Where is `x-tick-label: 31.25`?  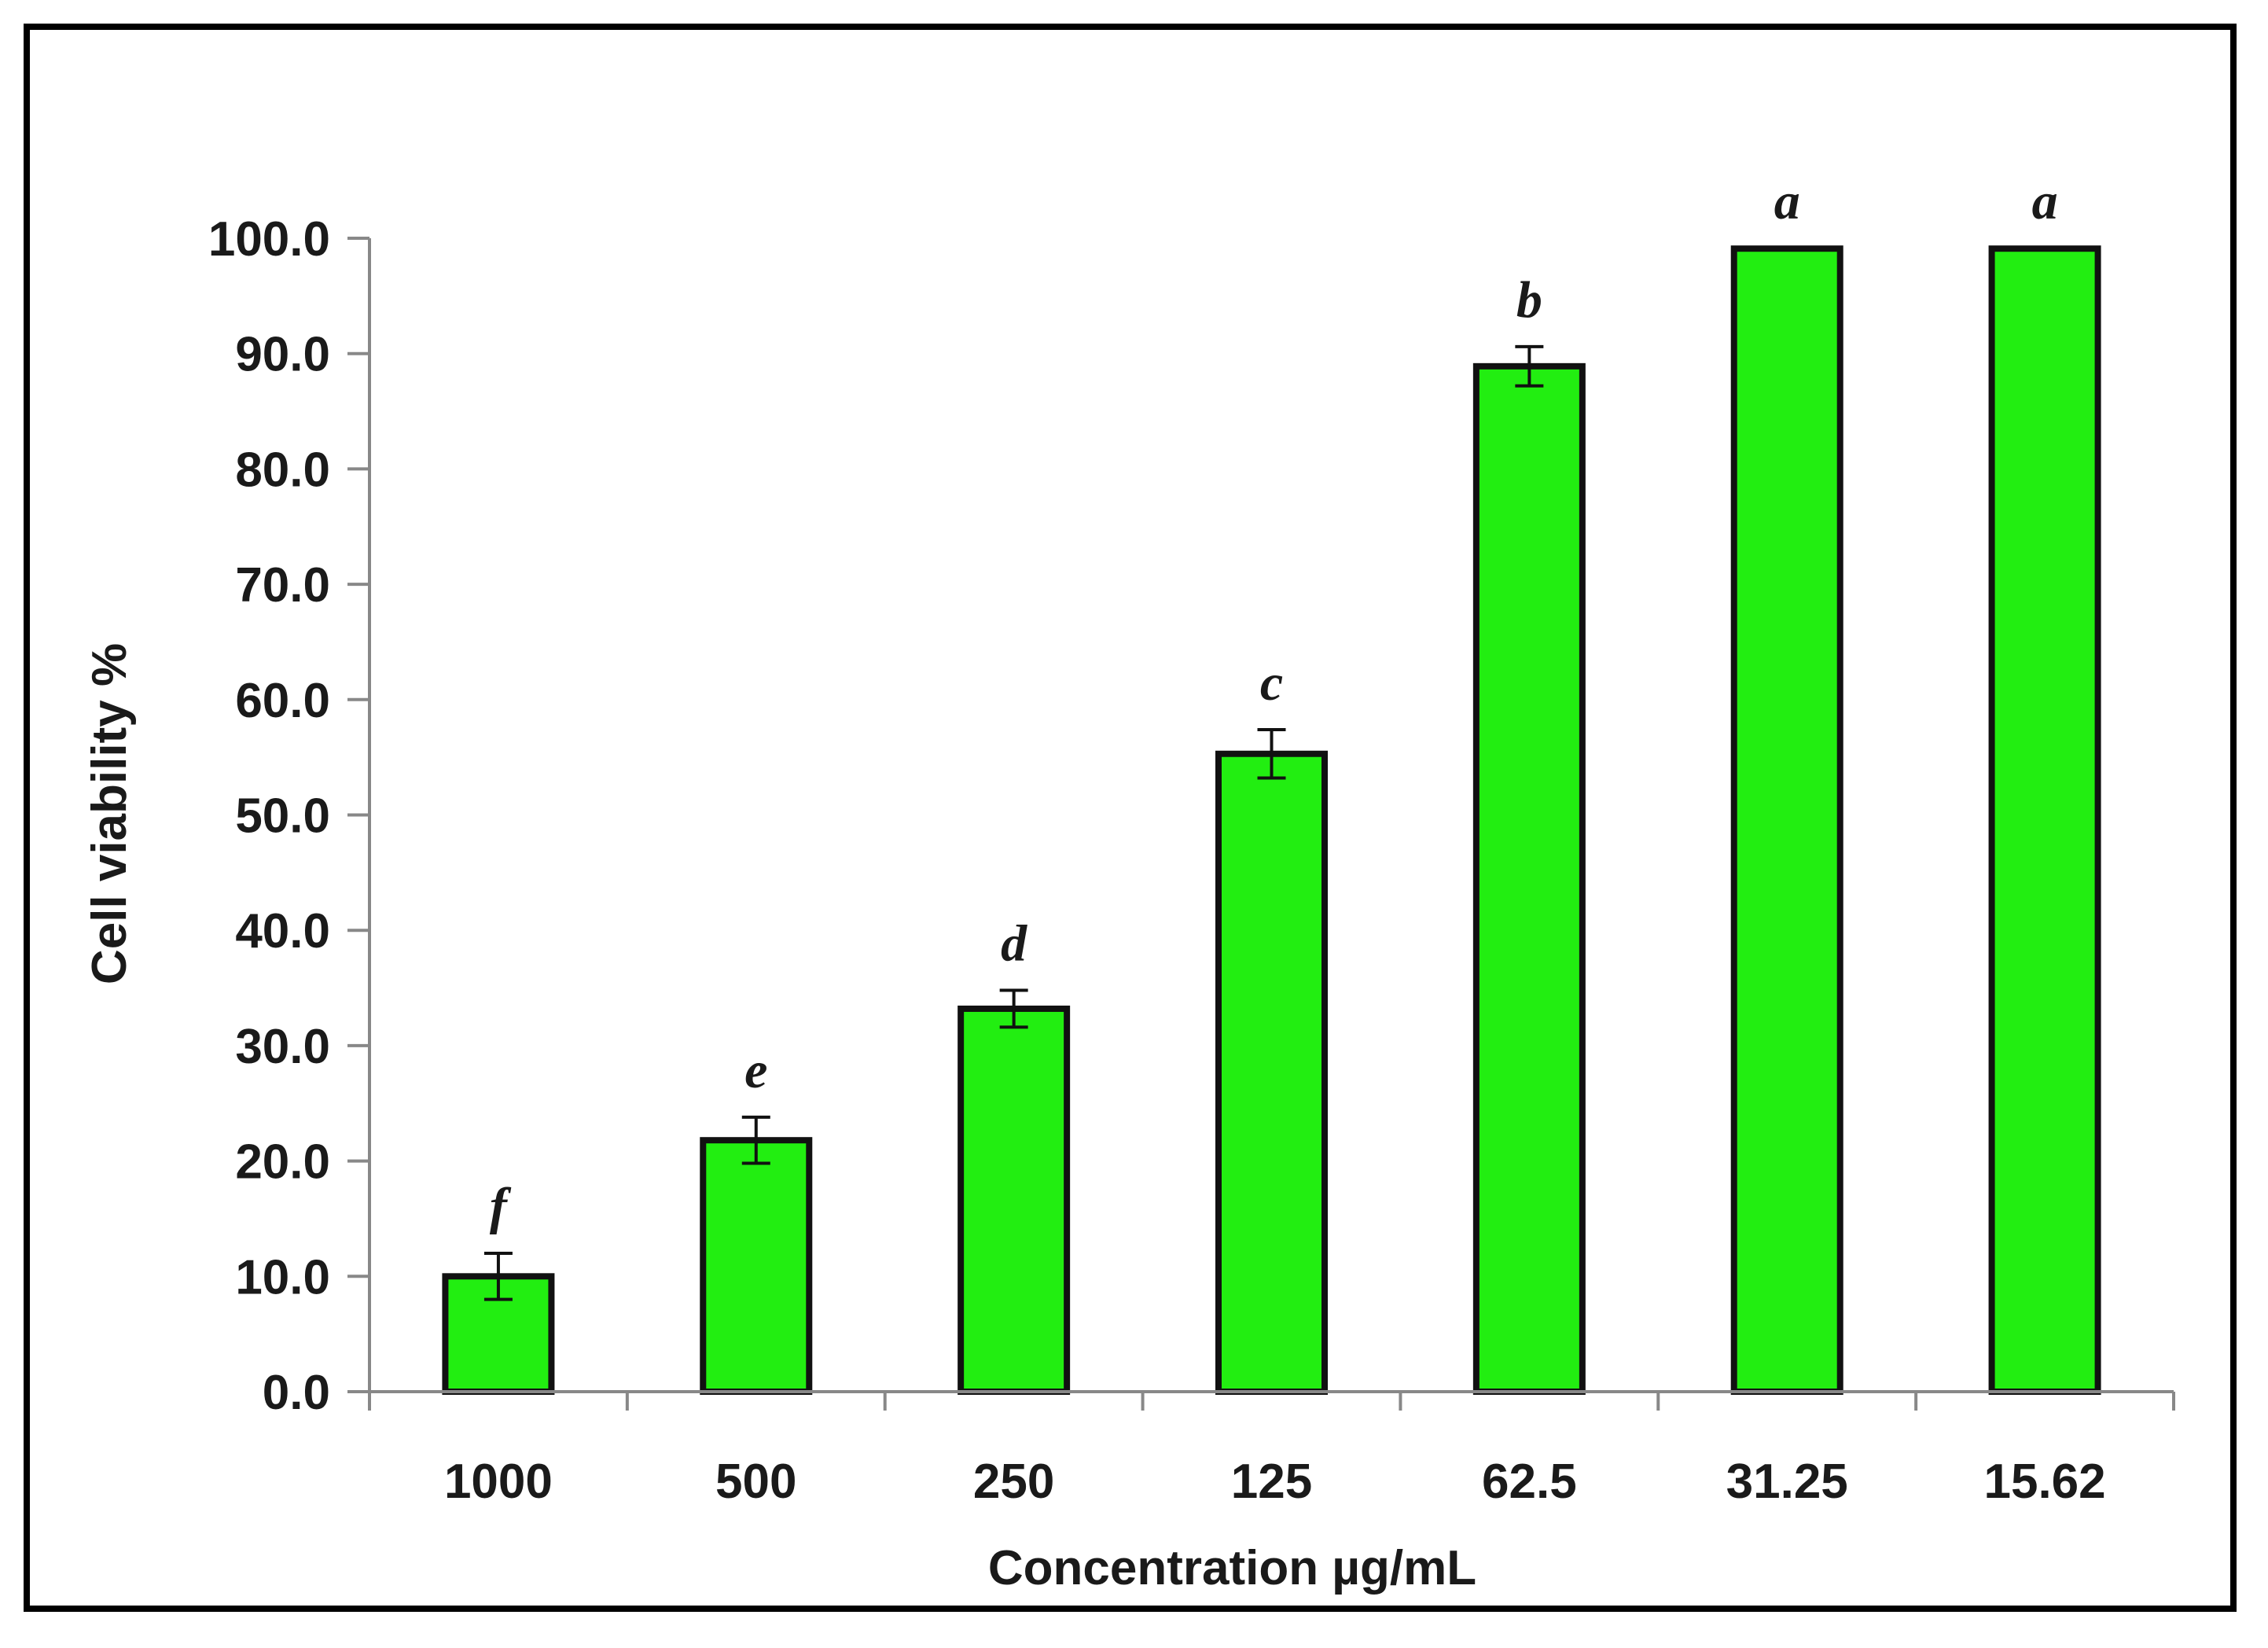 x-tick-label: 31.25 is located at coordinates (1787, 1482).